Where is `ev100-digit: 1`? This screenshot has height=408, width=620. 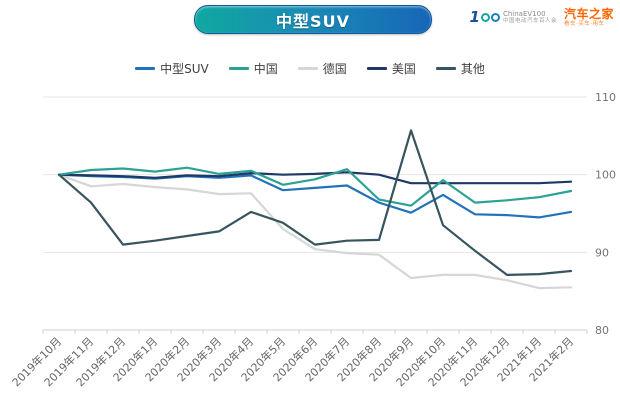 ev100-digit: 1 is located at coordinates (474, 17).